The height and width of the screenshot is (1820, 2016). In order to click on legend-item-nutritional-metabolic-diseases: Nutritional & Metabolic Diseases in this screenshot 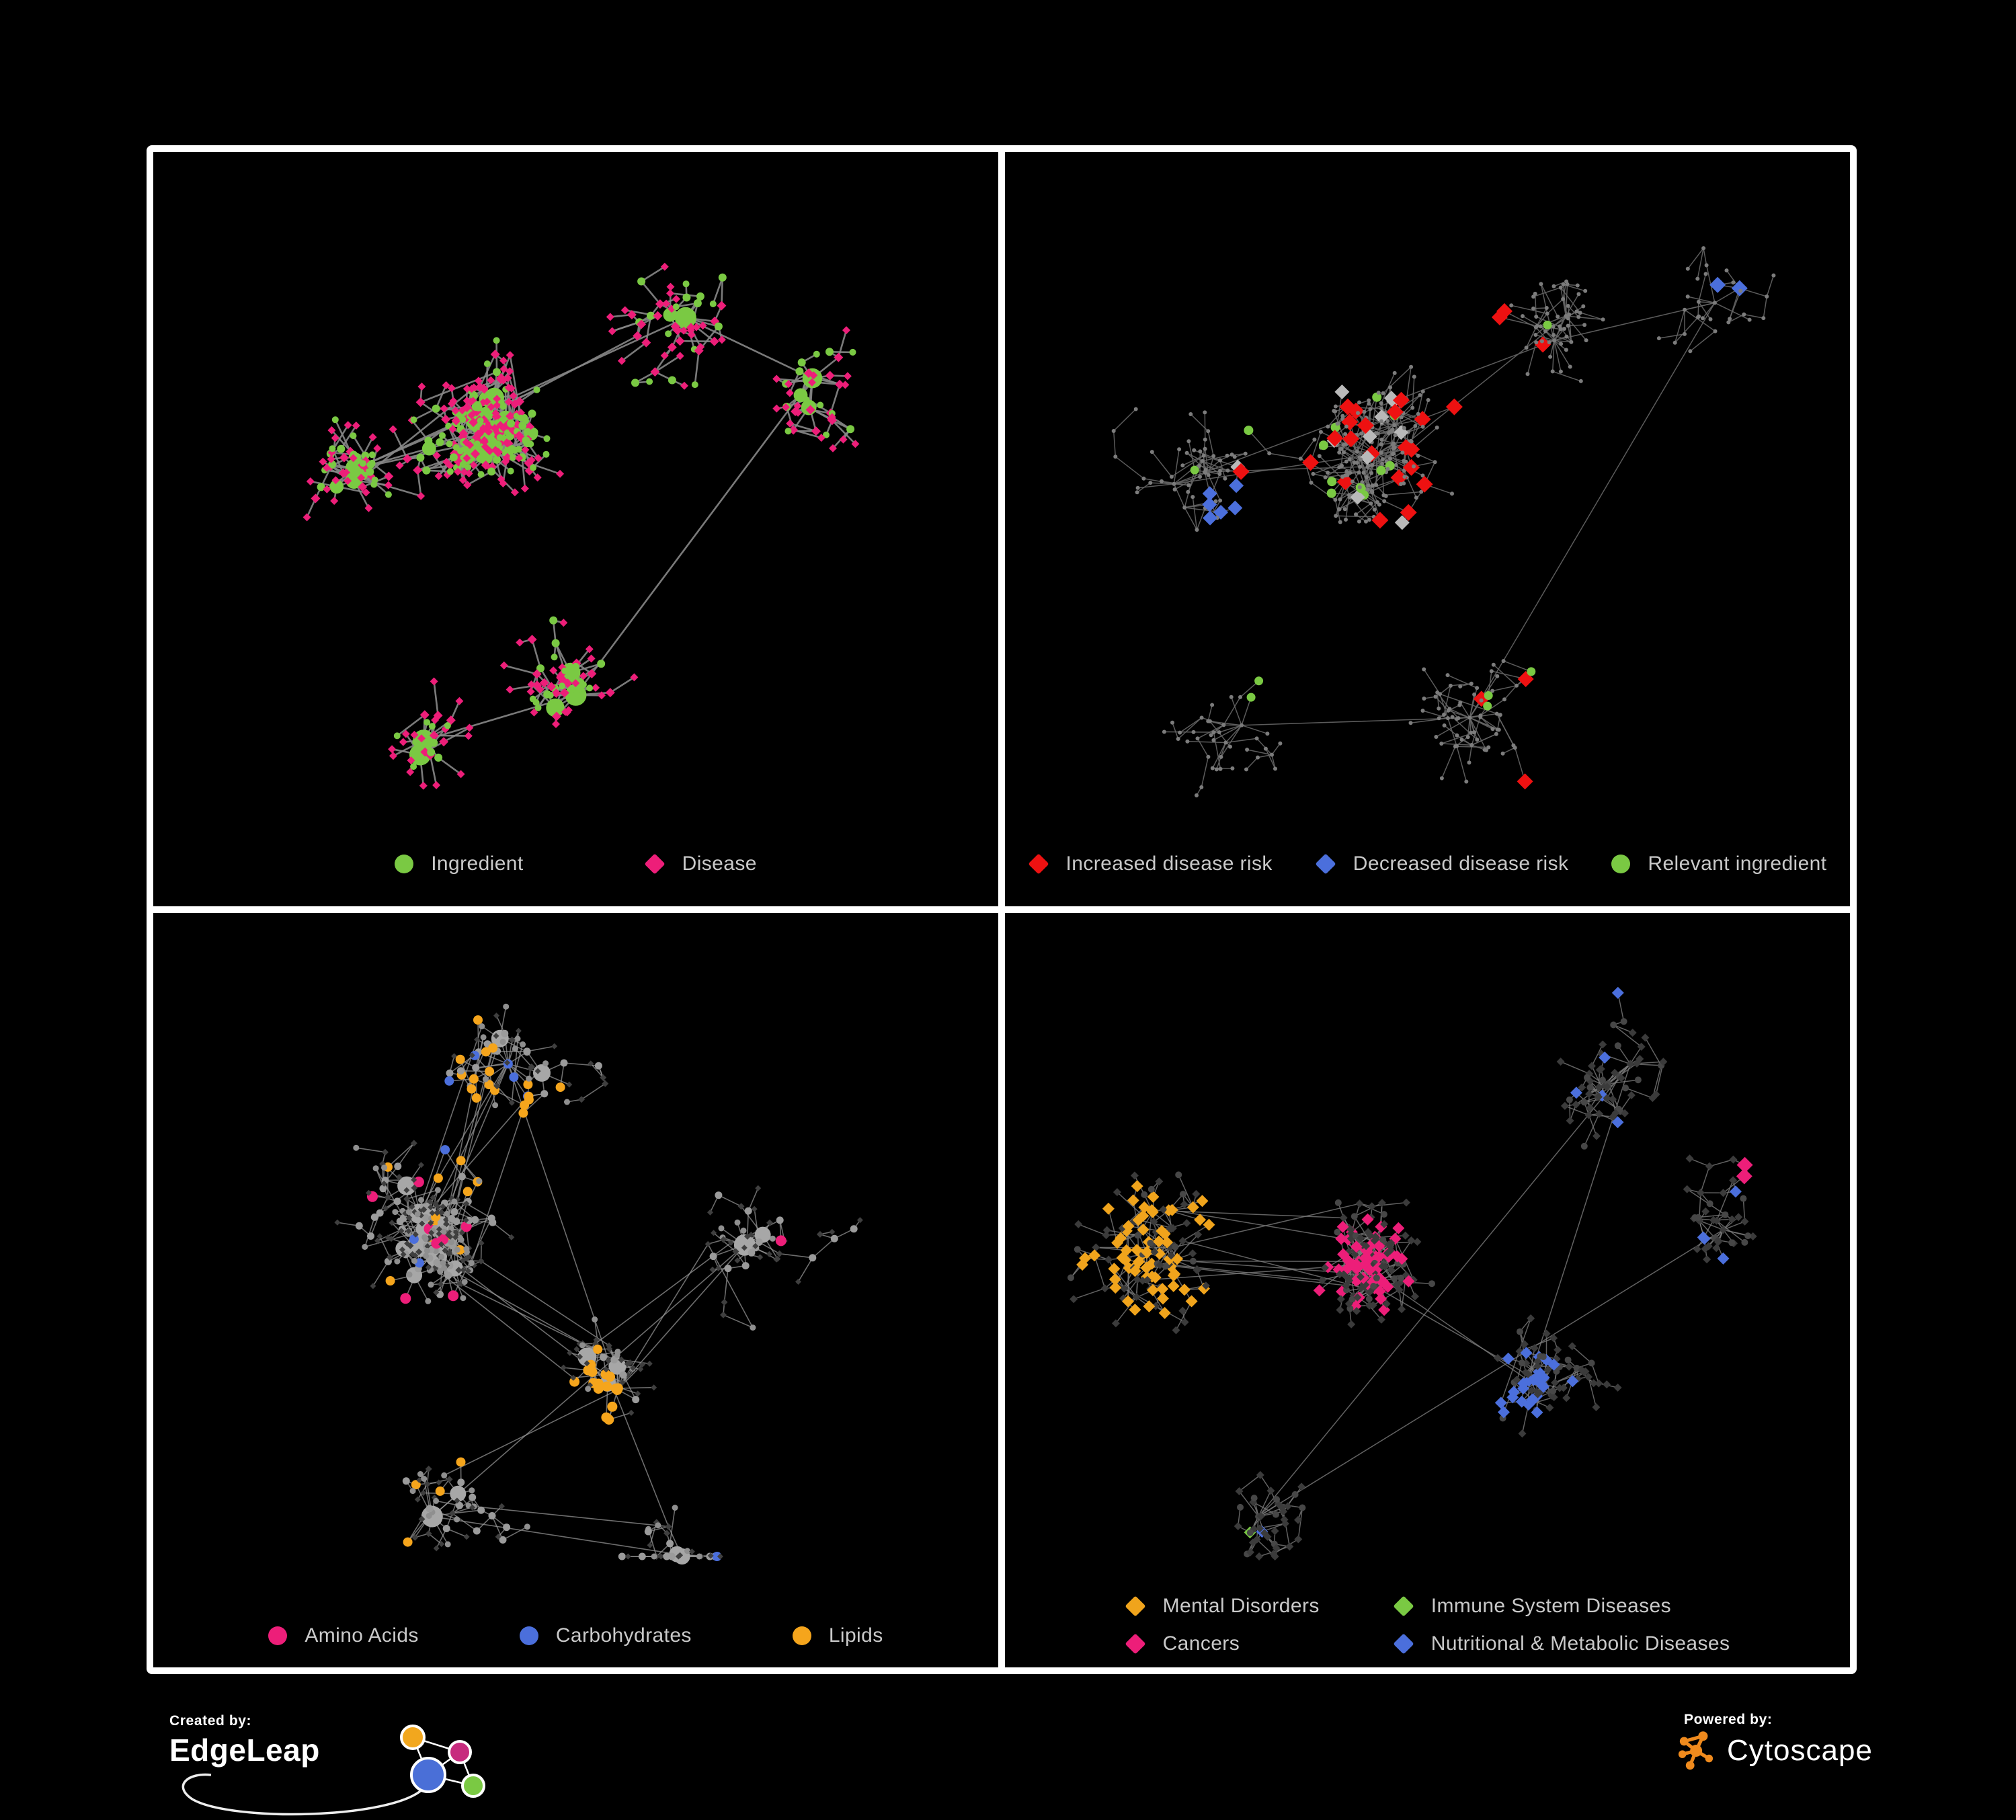, I will do `click(1561, 1643)`.